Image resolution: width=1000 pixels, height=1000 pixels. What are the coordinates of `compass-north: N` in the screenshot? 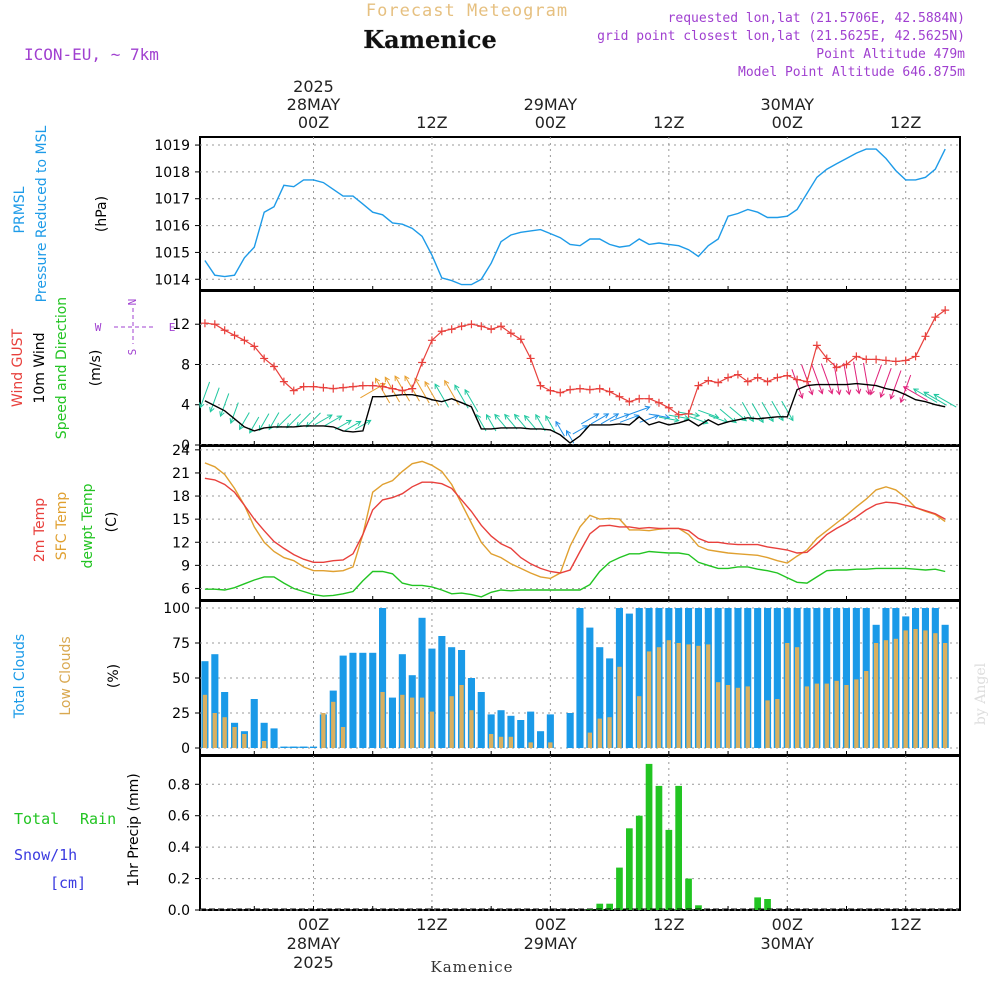 It's located at (132, 302).